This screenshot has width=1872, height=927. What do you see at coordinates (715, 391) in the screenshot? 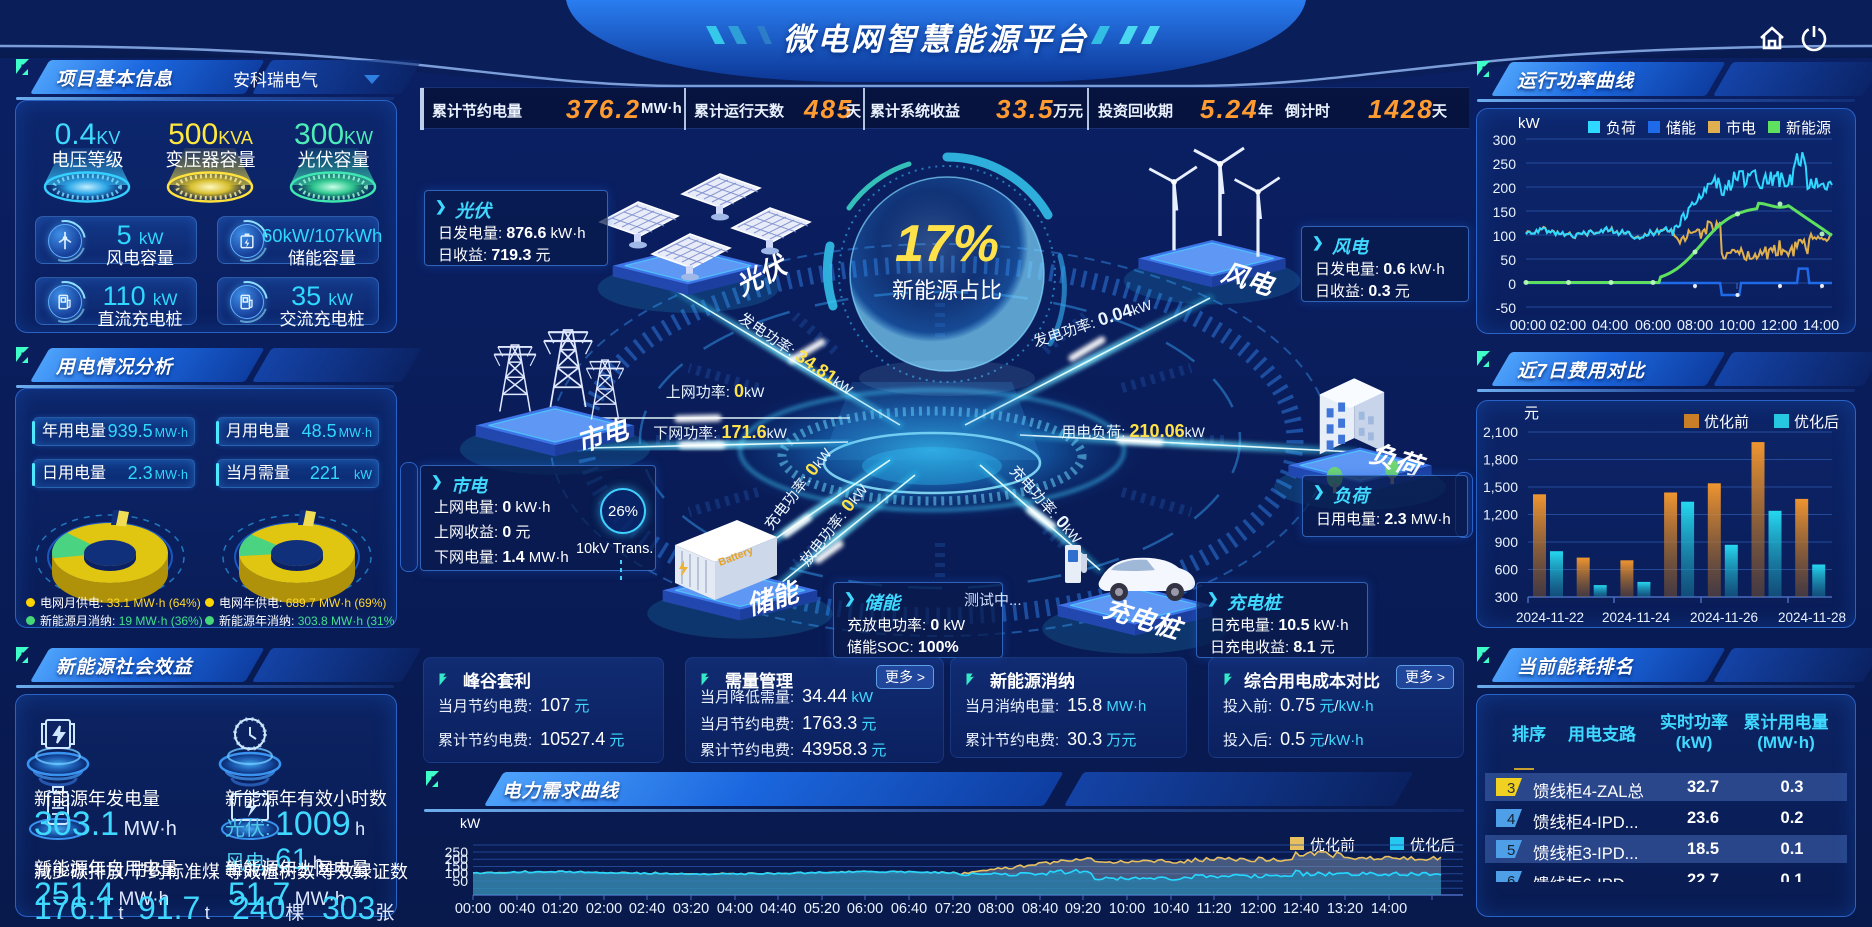
I see `svg-text: 上网功率: 0kW` at bounding box center [715, 391].